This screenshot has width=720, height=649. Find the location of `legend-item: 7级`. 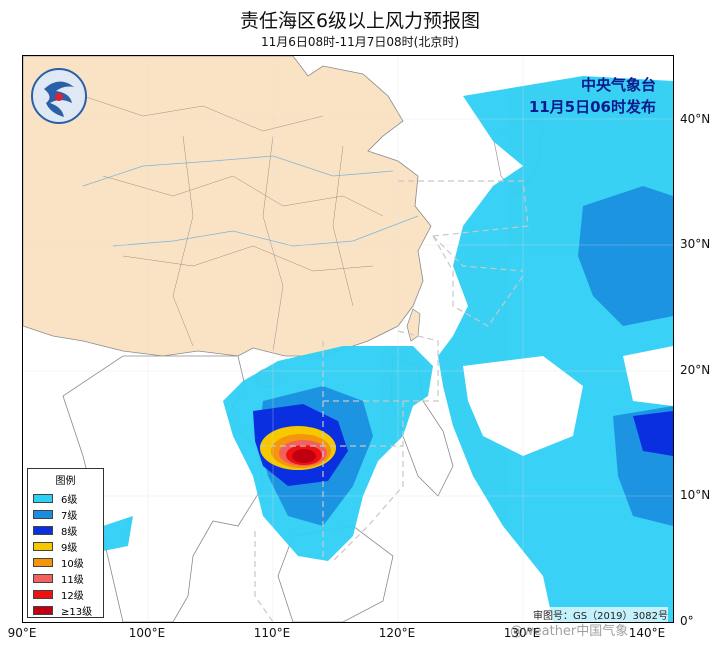

legend-item: 7级 is located at coordinates (65, 514).